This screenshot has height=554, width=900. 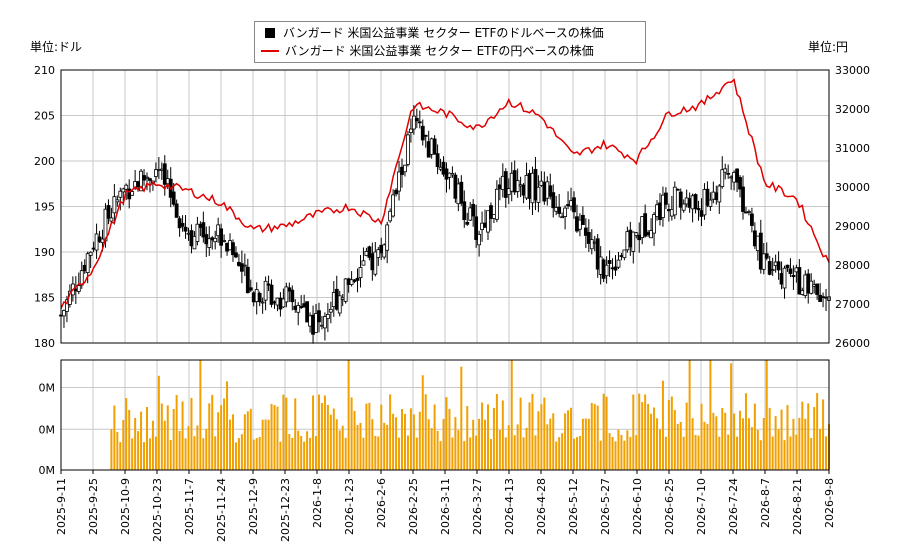 What do you see at coordinates (828, 47) in the screenshot?
I see `right-axis-unit: 単位:円` at bounding box center [828, 47].